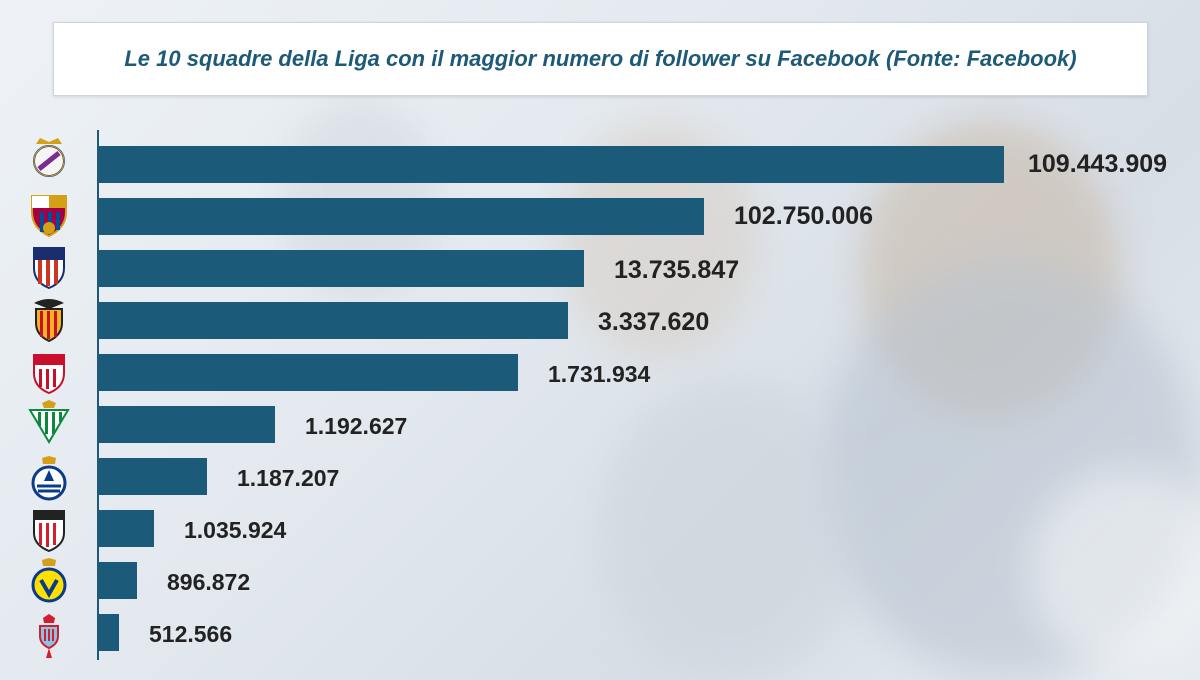 The height and width of the screenshot is (680, 1200). Describe the element at coordinates (551, 164) in the screenshot. I see `bar-real-madrid` at that location.